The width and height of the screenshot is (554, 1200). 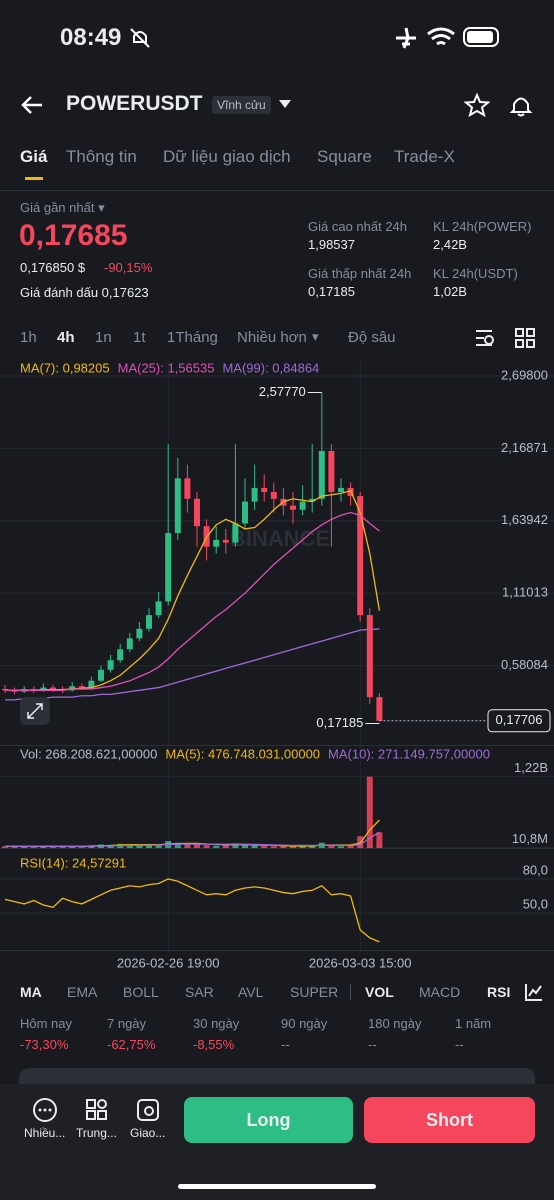 What do you see at coordinates (66, 337) in the screenshot?
I see `interval: 4h` at bounding box center [66, 337].